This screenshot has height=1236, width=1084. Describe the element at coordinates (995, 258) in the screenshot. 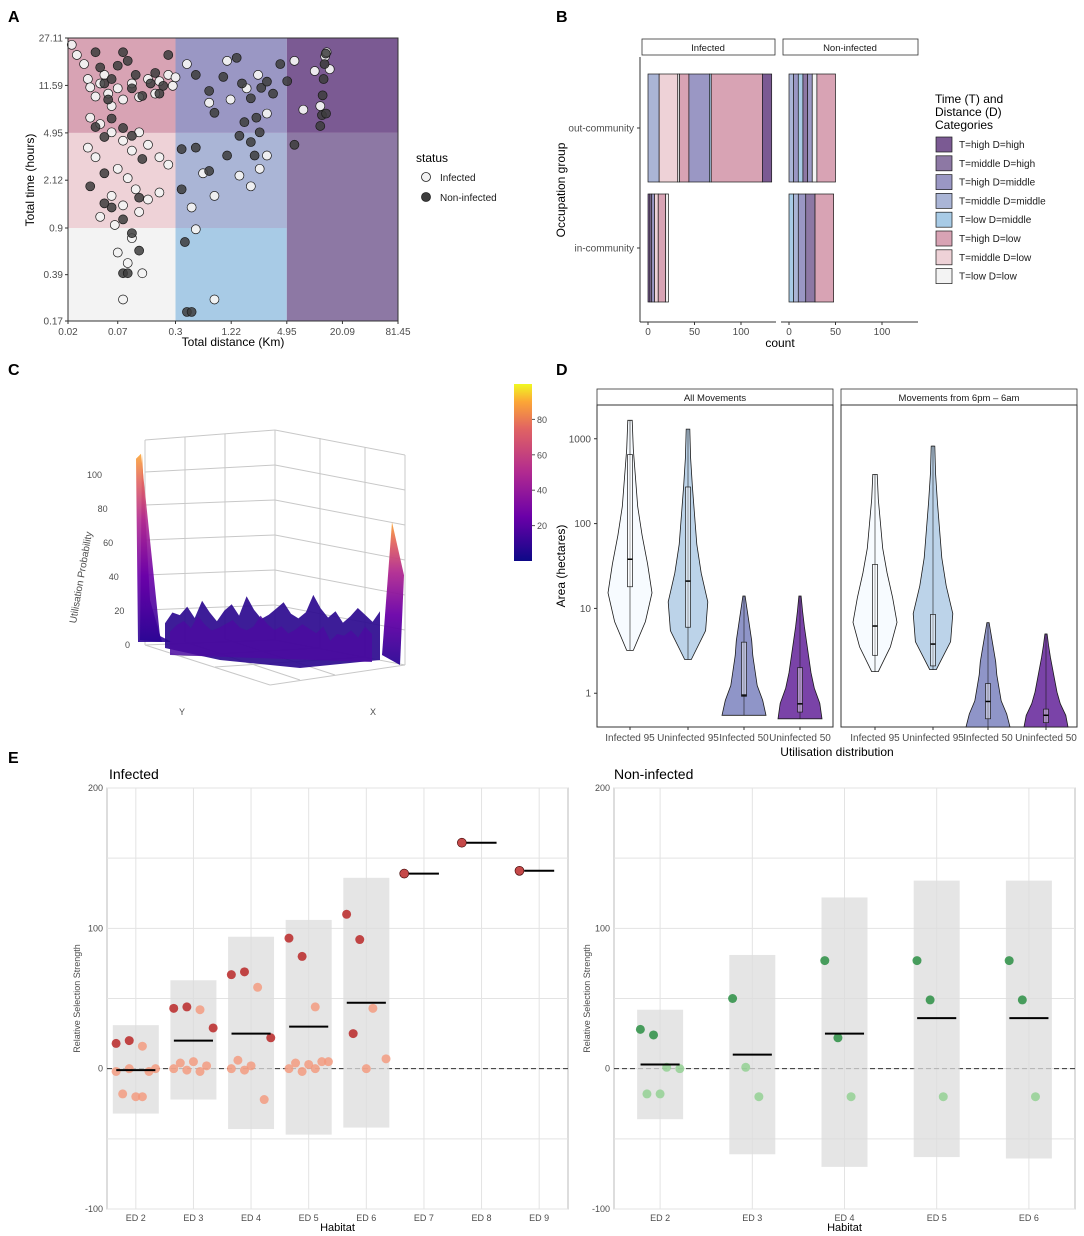

I see `legend-label: T=middle D=low` at that location.